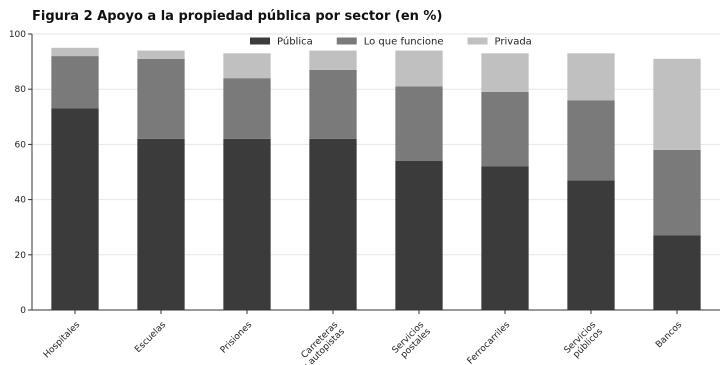 The image size is (722, 365). What do you see at coordinates (21, 256) in the screenshot?
I see `y-tick-label: 20` at bounding box center [21, 256].